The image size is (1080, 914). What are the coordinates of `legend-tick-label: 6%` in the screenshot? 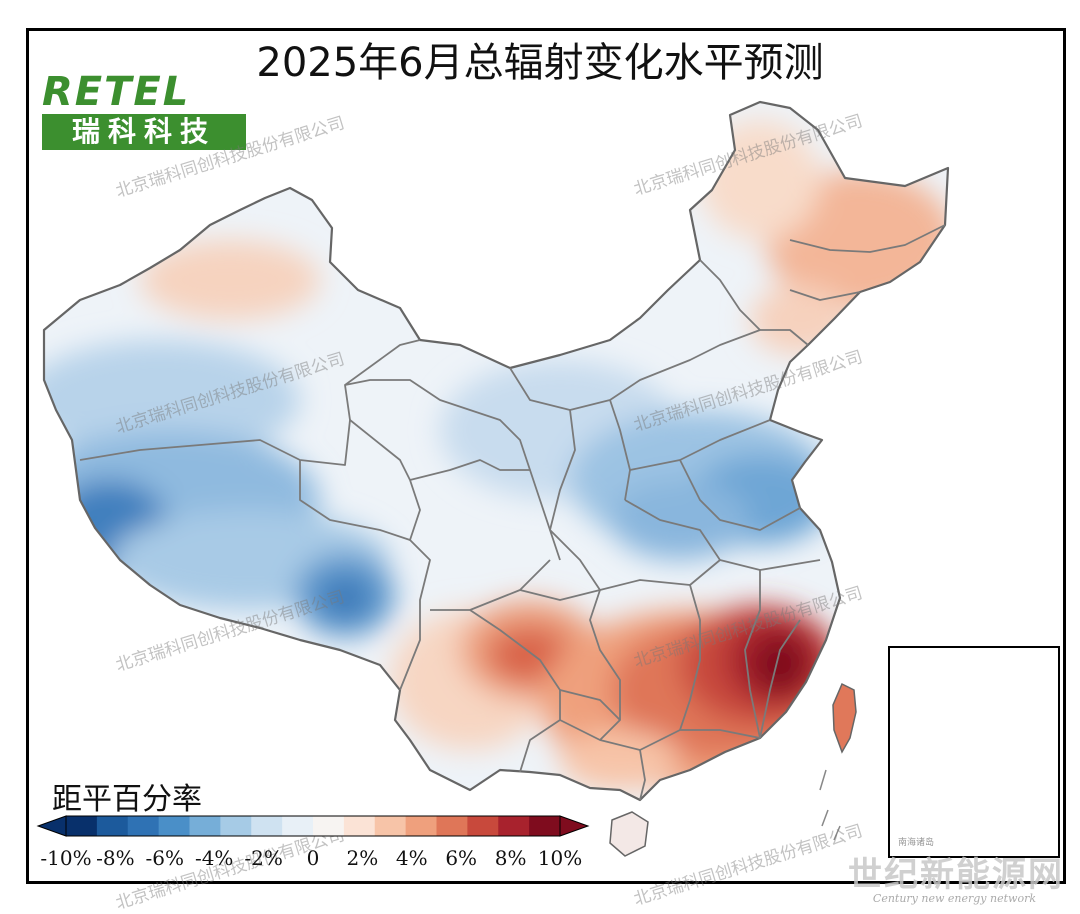 It's located at (461, 858).